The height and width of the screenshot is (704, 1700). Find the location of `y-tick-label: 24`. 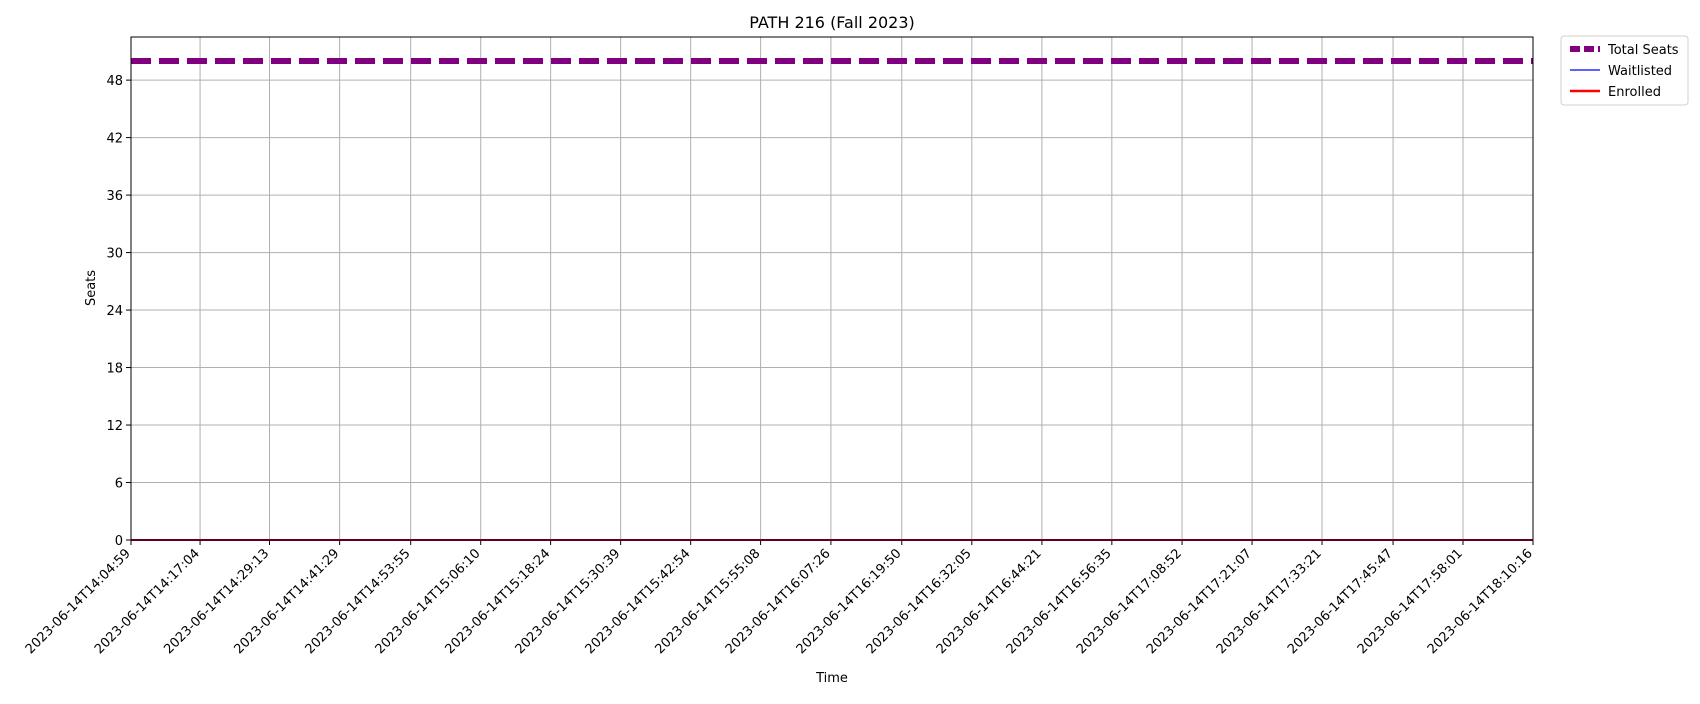

y-tick-label: 24 is located at coordinates (114, 311).